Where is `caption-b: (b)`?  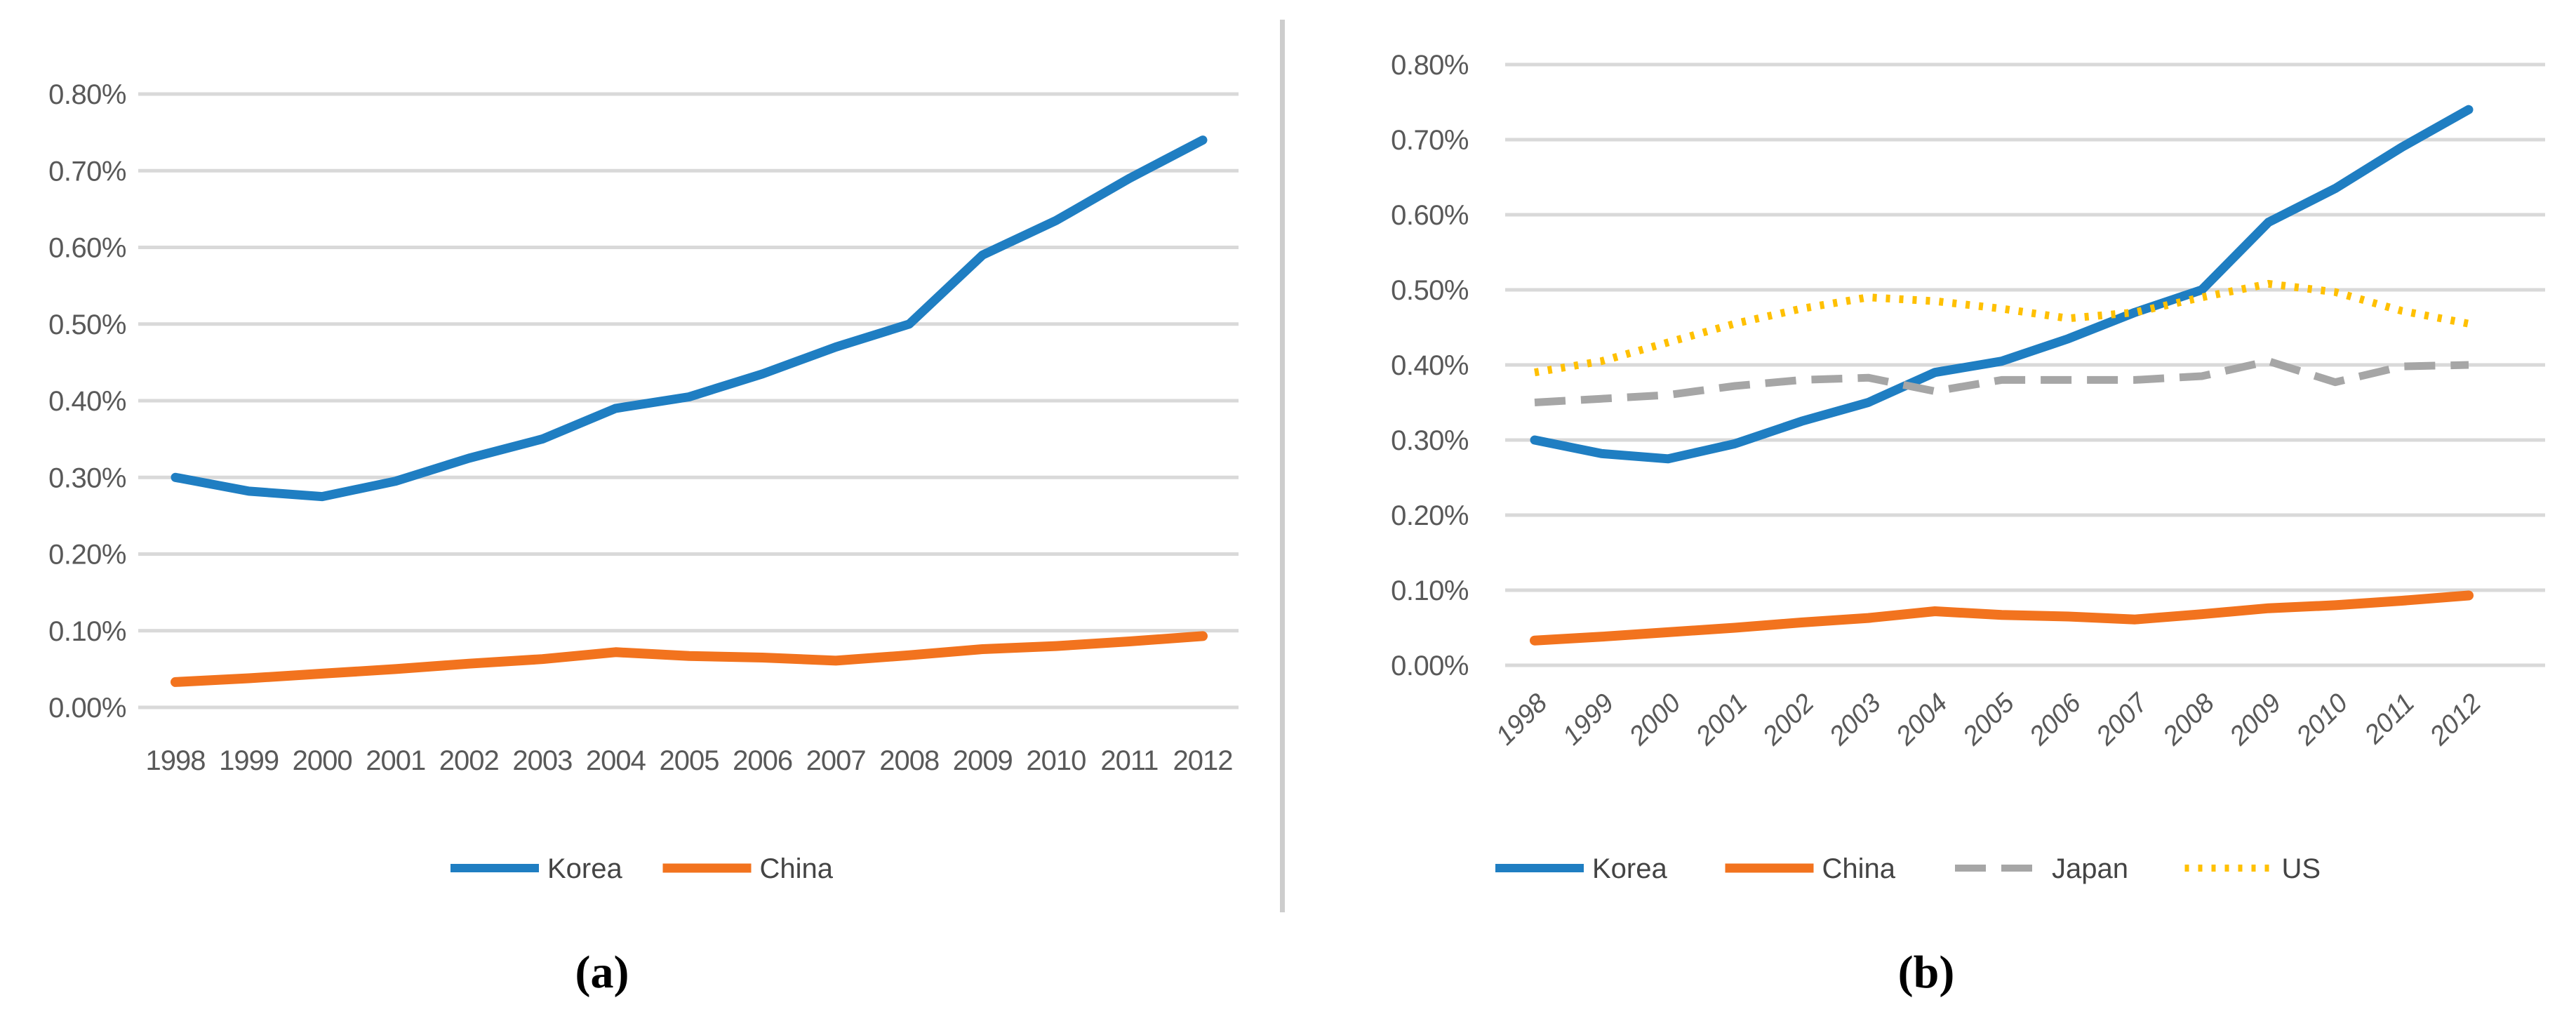
caption-b: (b) is located at coordinates (1926, 972).